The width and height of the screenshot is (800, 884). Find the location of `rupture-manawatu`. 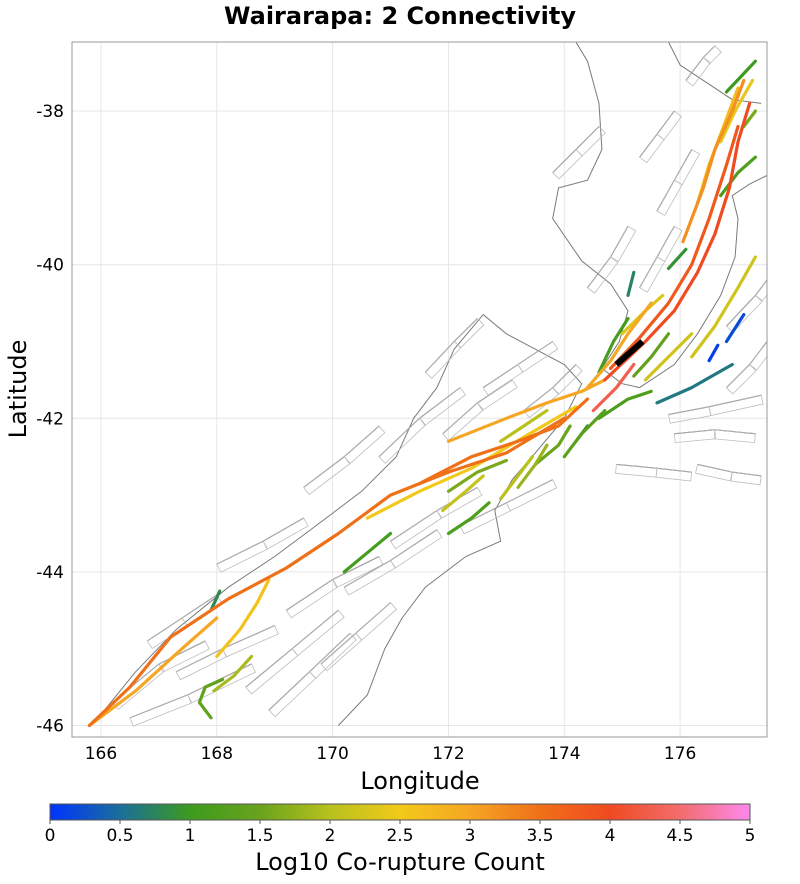

rupture-manawatu is located at coordinates (677, 259).